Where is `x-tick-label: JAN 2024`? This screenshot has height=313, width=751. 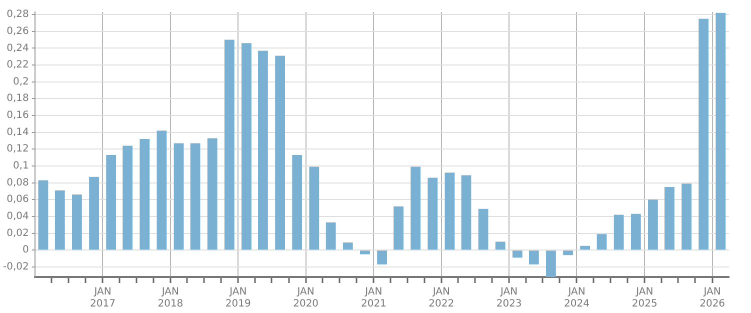
x-tick-label: JAN 2024 is located at coordinates (577, 298).